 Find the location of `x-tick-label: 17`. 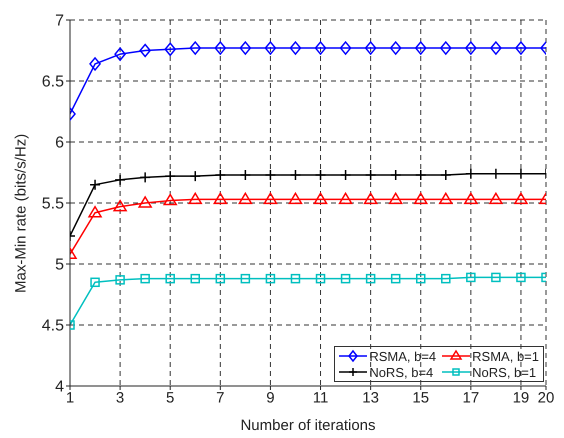

x-tick-label: 17 is located at coordinates (471, 398).